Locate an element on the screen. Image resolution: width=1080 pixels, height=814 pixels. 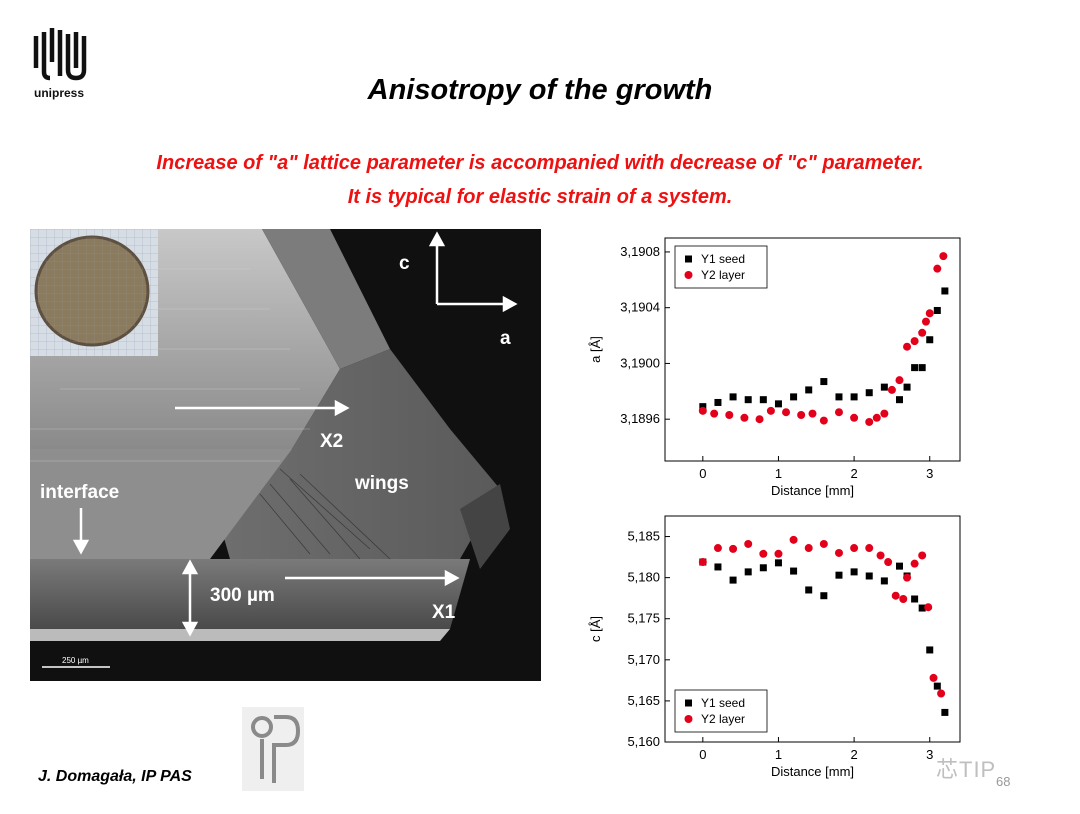
y-tick-label: 5,160 is located at coordinates (643, 741).